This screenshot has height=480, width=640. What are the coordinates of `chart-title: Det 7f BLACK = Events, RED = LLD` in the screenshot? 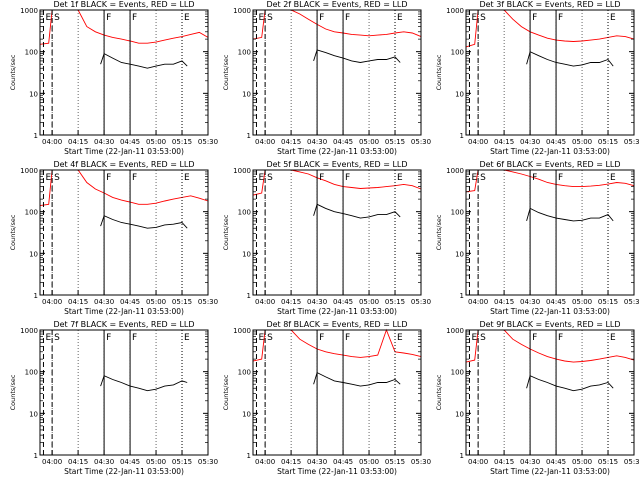 It's located at (123, 324).